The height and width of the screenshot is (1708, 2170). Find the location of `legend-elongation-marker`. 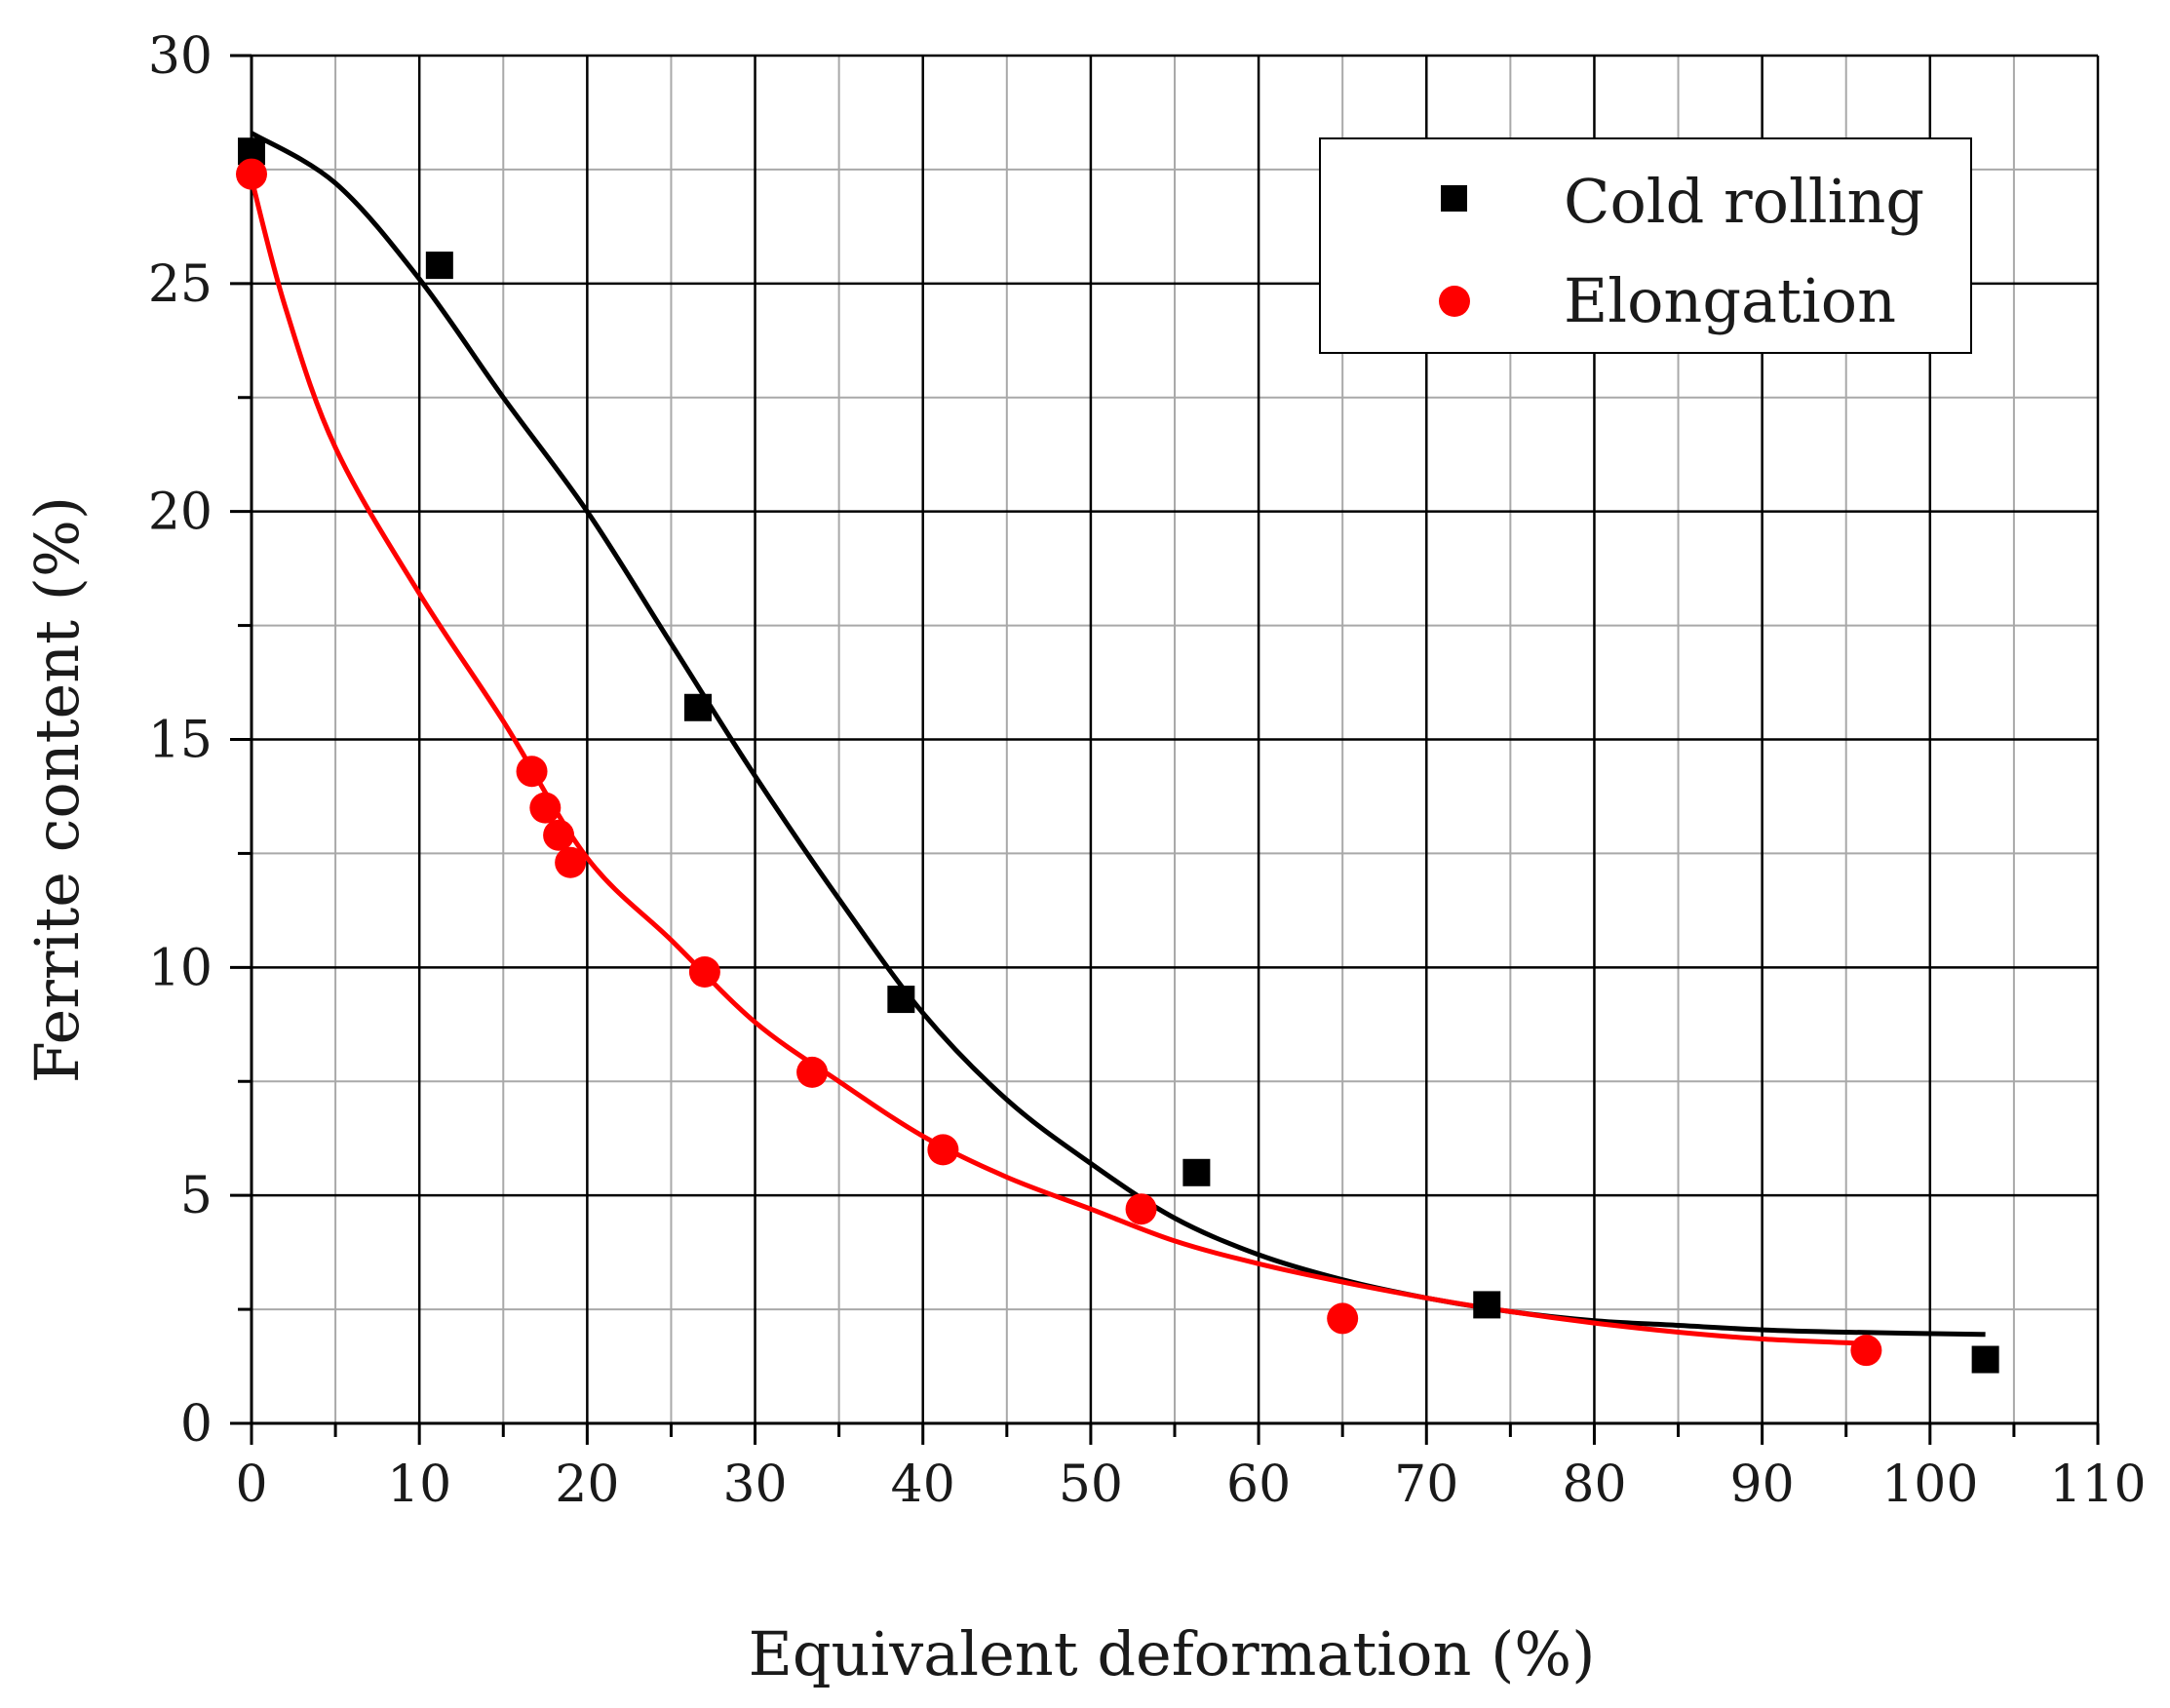

legend-elongation-marker is located at coordinates (1455, 301).